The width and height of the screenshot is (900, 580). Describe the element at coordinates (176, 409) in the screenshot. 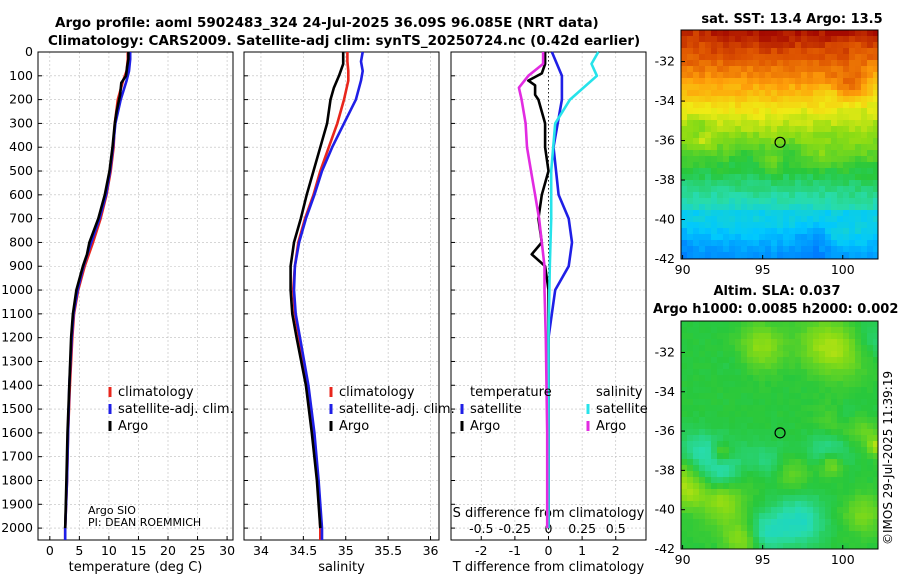

I see `legend-label: satellite-adj. clim.` at that location.